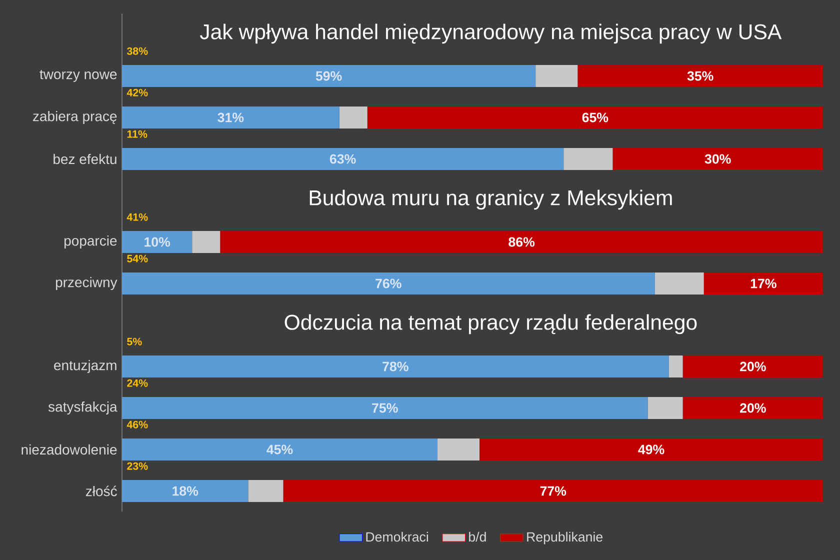  What do you see at coordinates (87, 283) in the screenshot?
I see `y-tick-label: przeciwny` at bounding box center [87, 283].